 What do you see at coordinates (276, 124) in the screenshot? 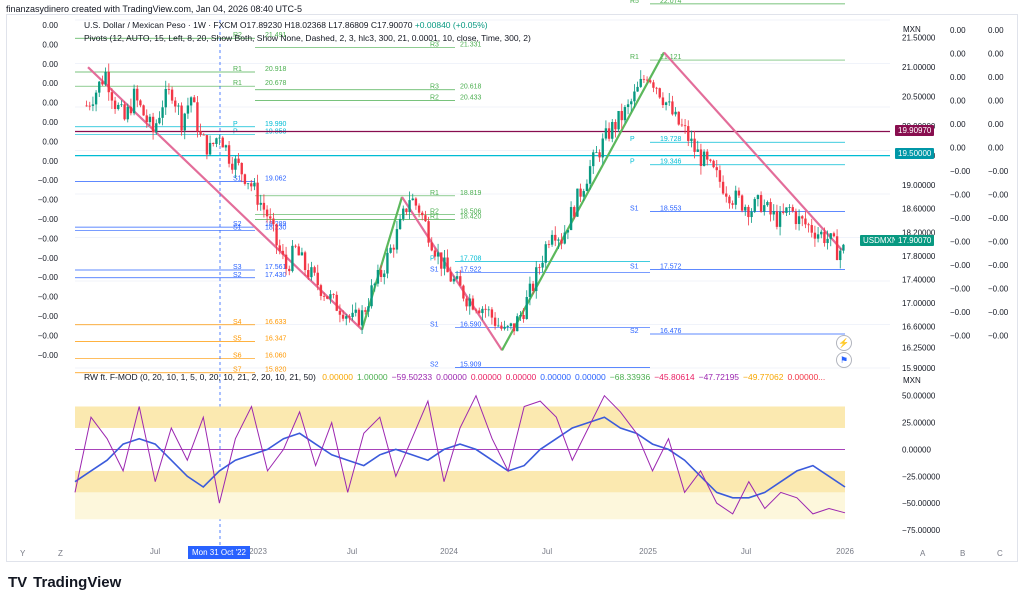
I see `pivot-value: 19.990` at bounding box center [276, 124].